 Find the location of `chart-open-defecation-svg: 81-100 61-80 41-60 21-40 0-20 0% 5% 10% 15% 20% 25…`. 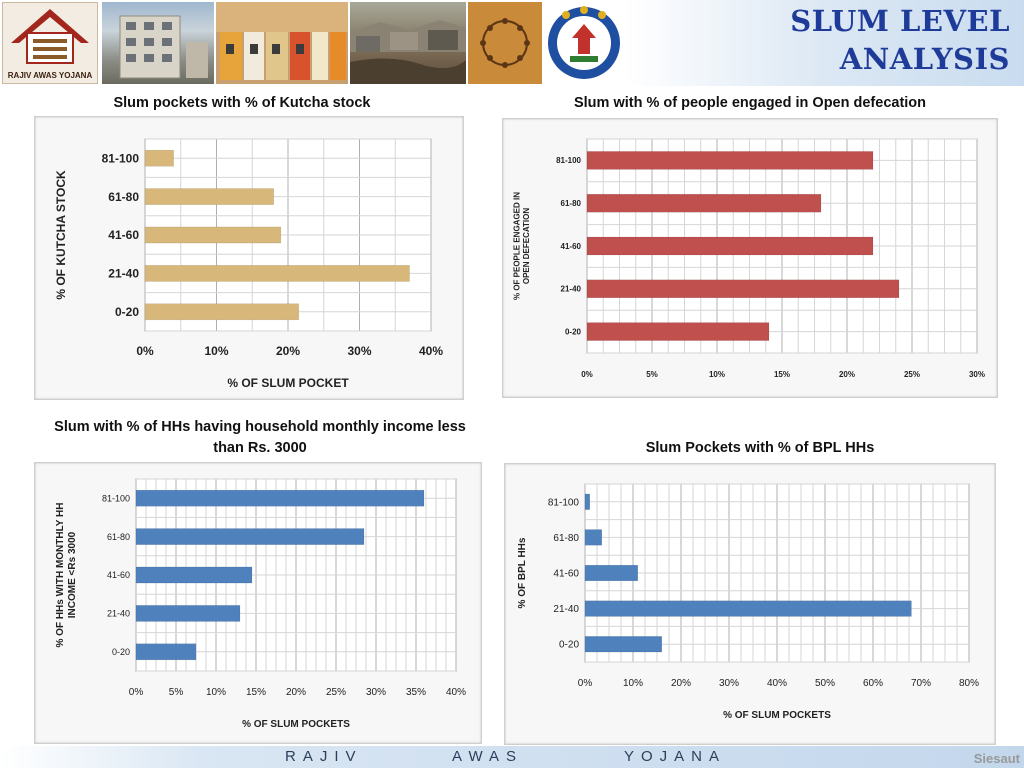

chart-open-defecation-svg: 81-100 61-80 41-60 21-40 0-20 0% 5% 10% 15% 20% 25… is located at coordinates (748, 258).